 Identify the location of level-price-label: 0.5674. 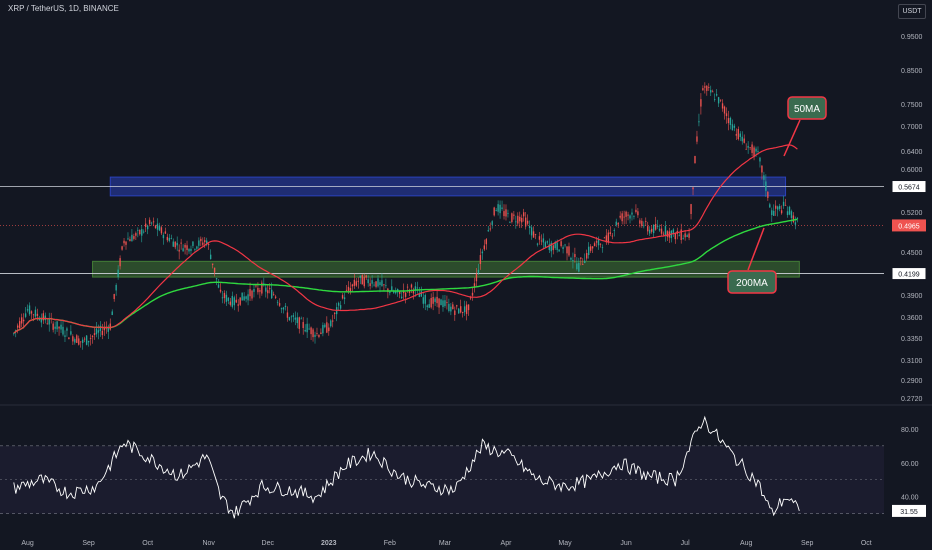
(909, 188).